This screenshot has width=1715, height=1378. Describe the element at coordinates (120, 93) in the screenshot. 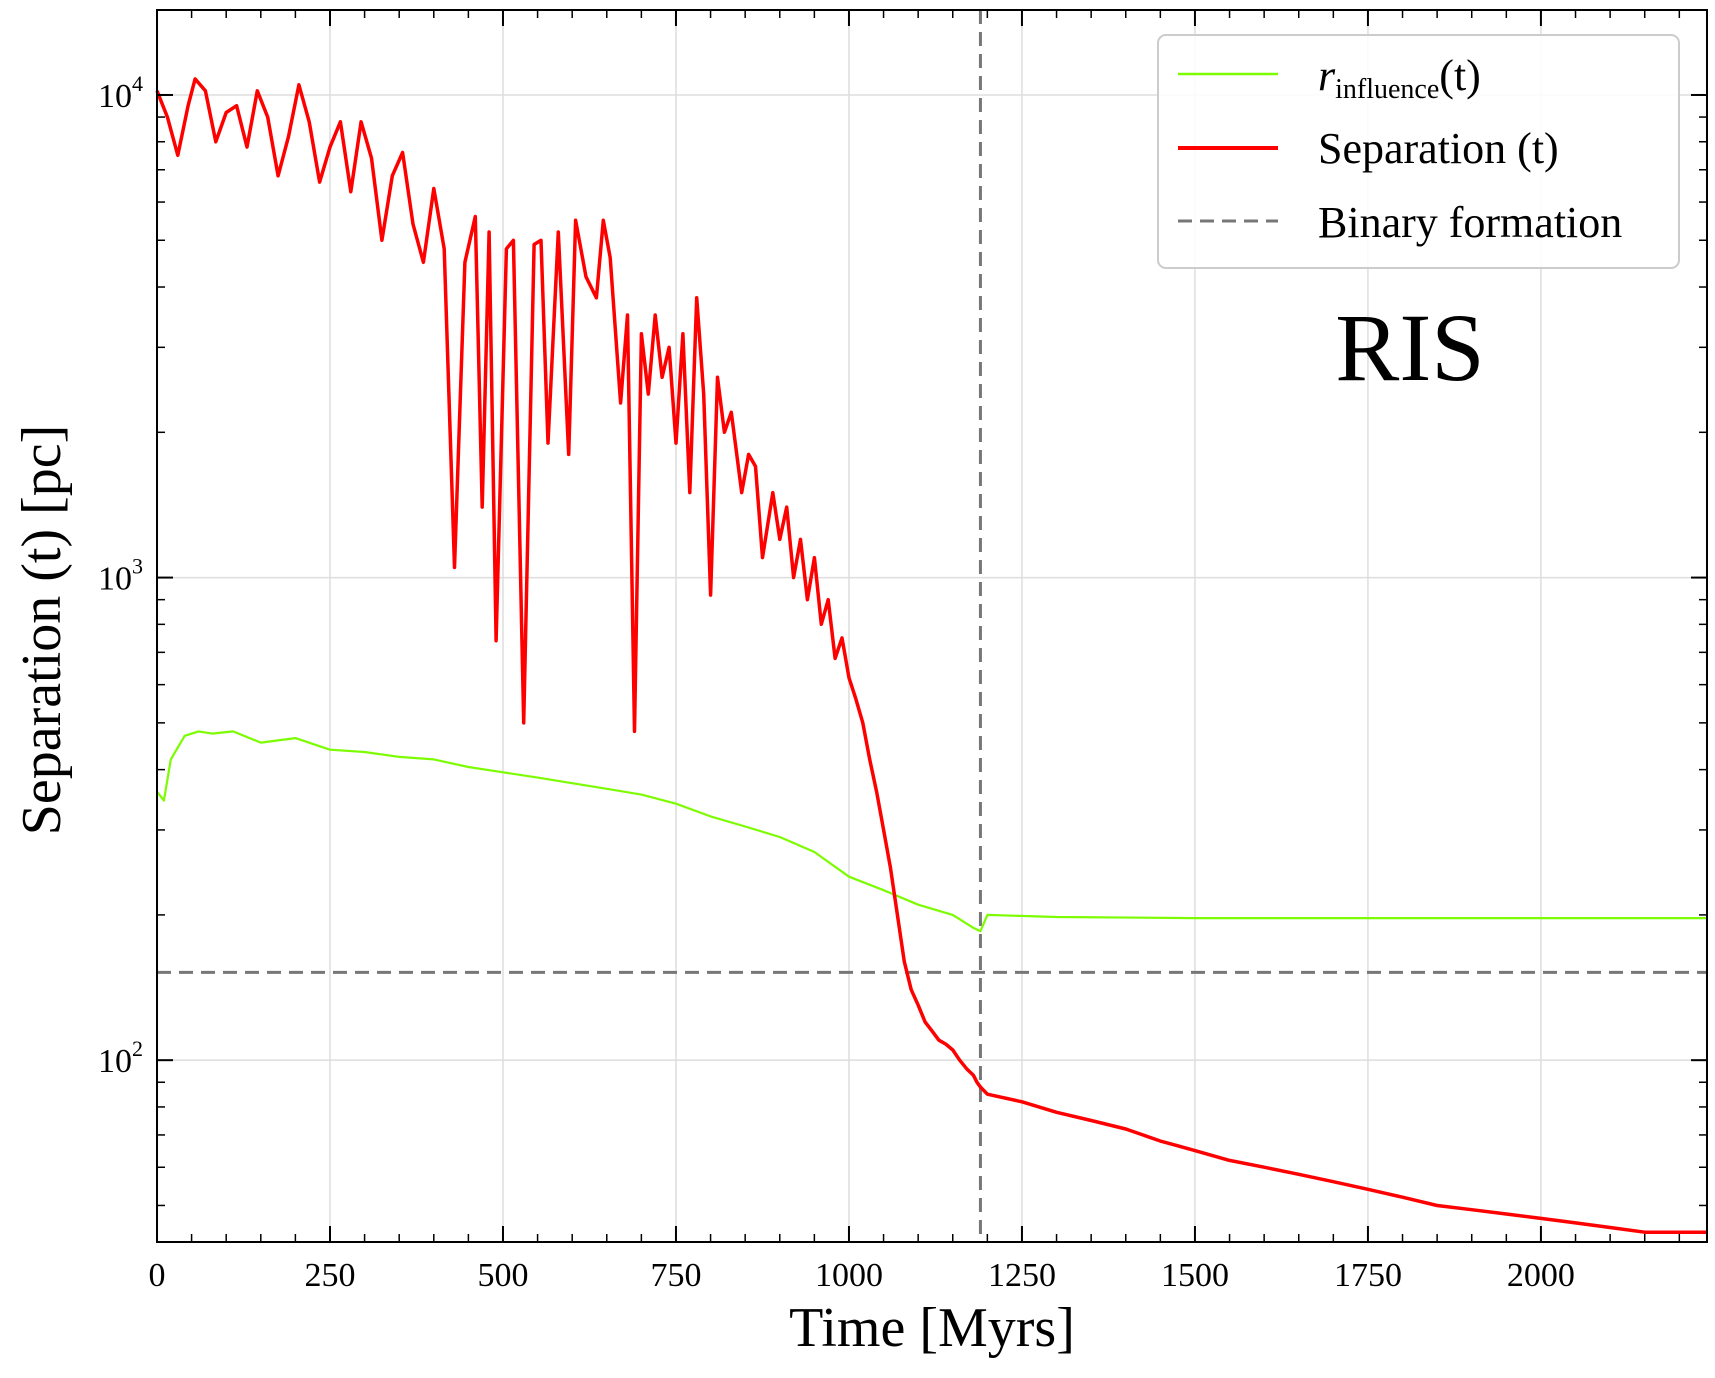

I see `y-tick-label: 10⁴` at that location.